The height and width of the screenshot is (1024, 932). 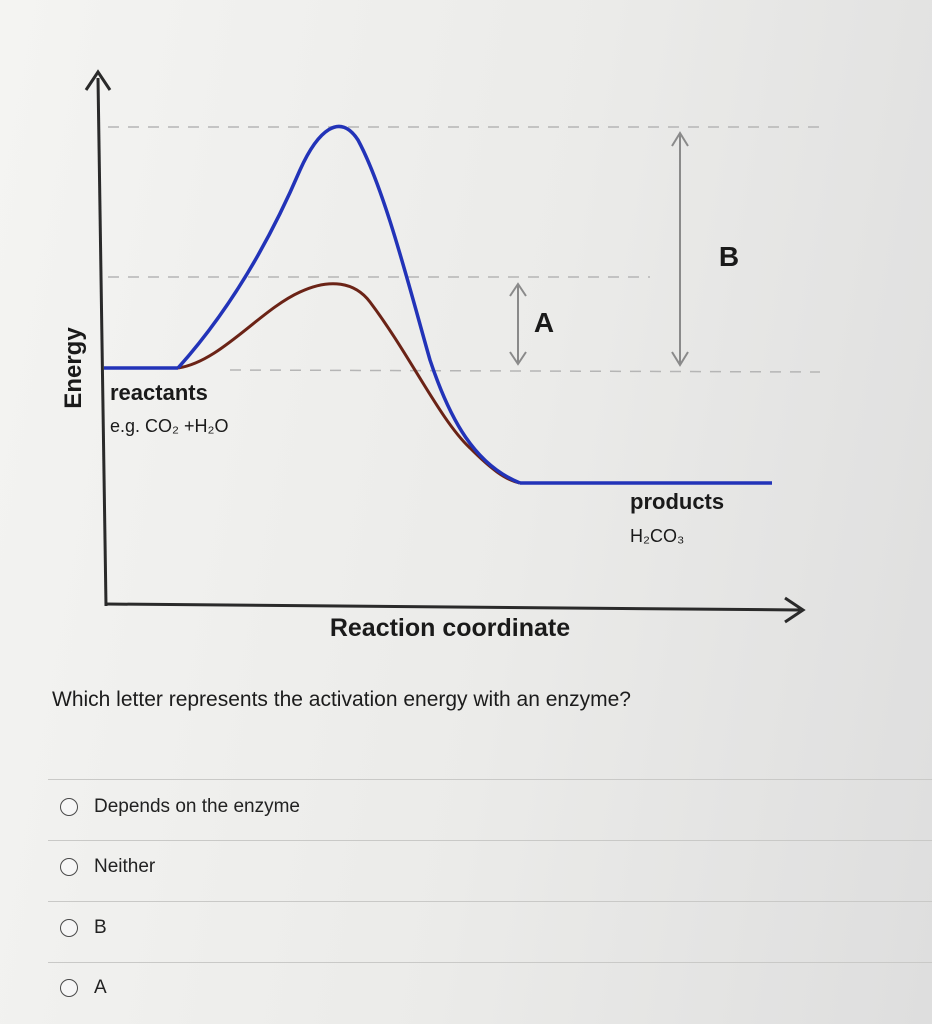 I want to click on products-label: products, so click(x=677, y=501).